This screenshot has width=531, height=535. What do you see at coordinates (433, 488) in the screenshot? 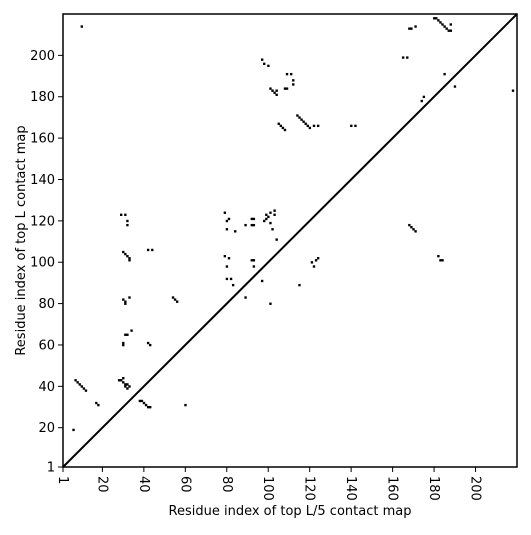
I see `x-tick-label: 180` at bounding box center [433, 488].